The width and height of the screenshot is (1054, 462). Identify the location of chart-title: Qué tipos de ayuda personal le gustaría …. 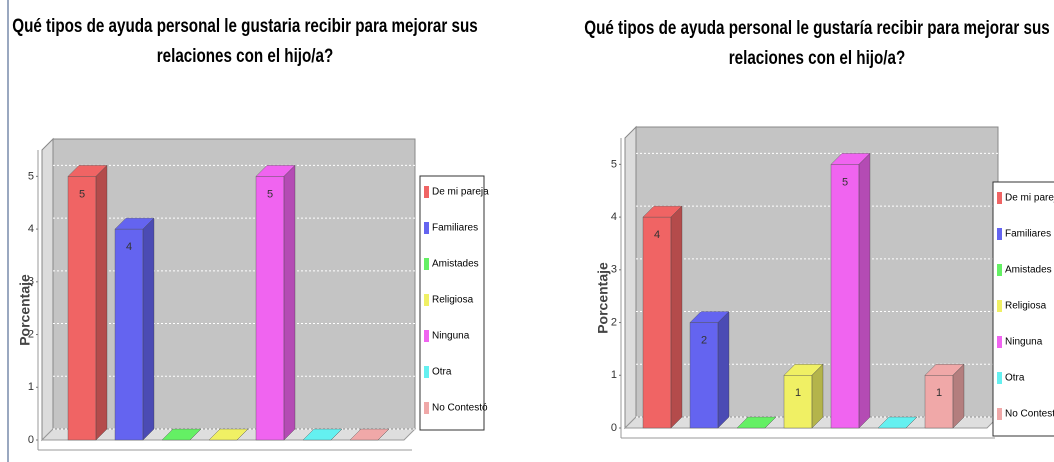
(817, 43).